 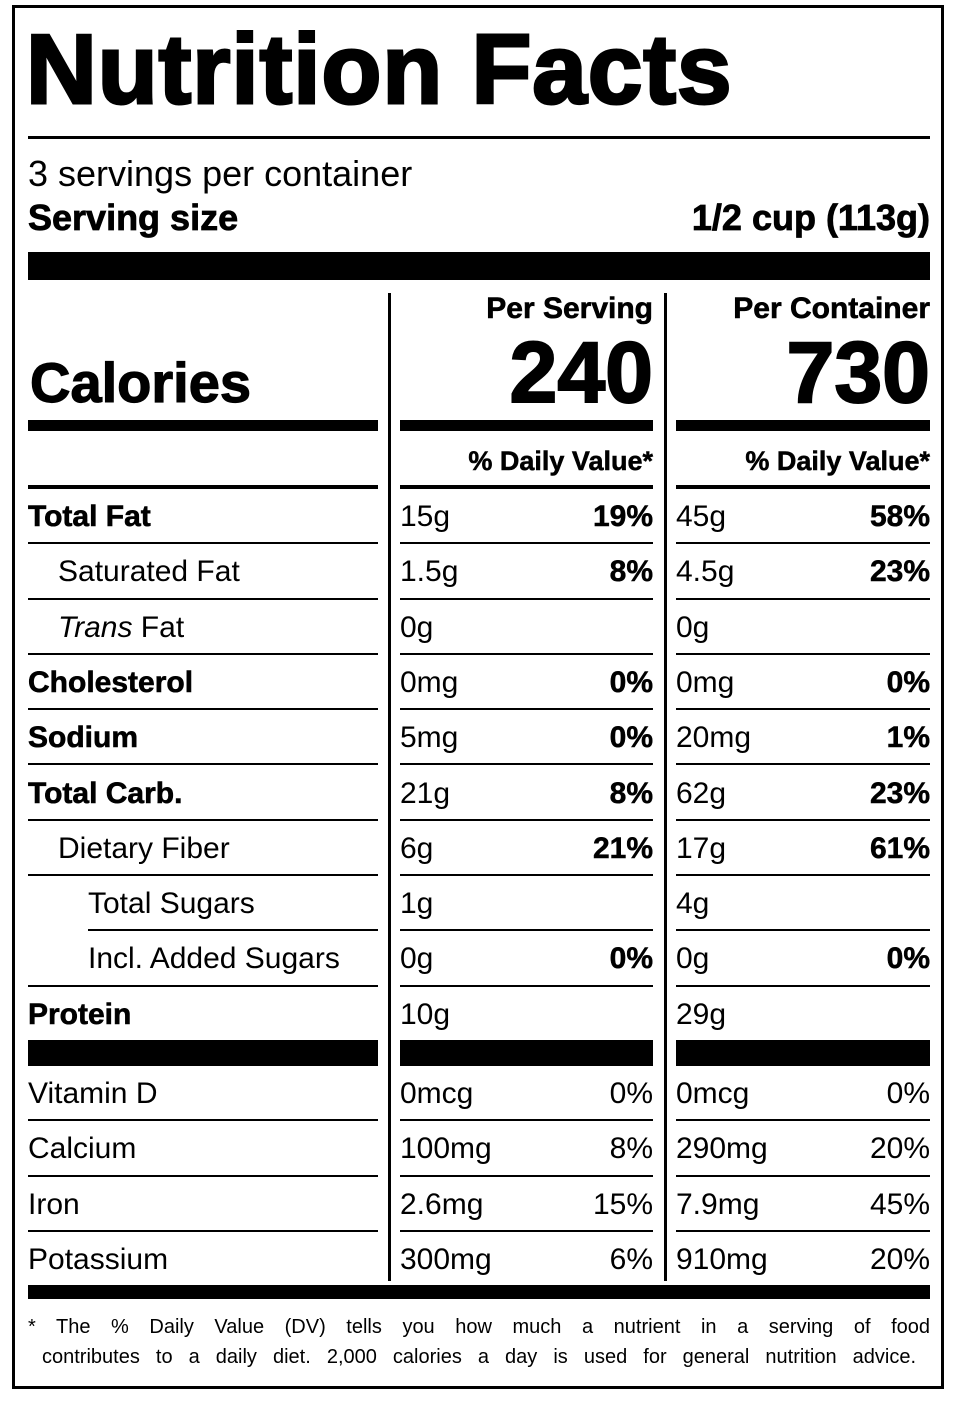 I want to click on container-cell: 7.9mg 45%, so click(x=803, y=1204).